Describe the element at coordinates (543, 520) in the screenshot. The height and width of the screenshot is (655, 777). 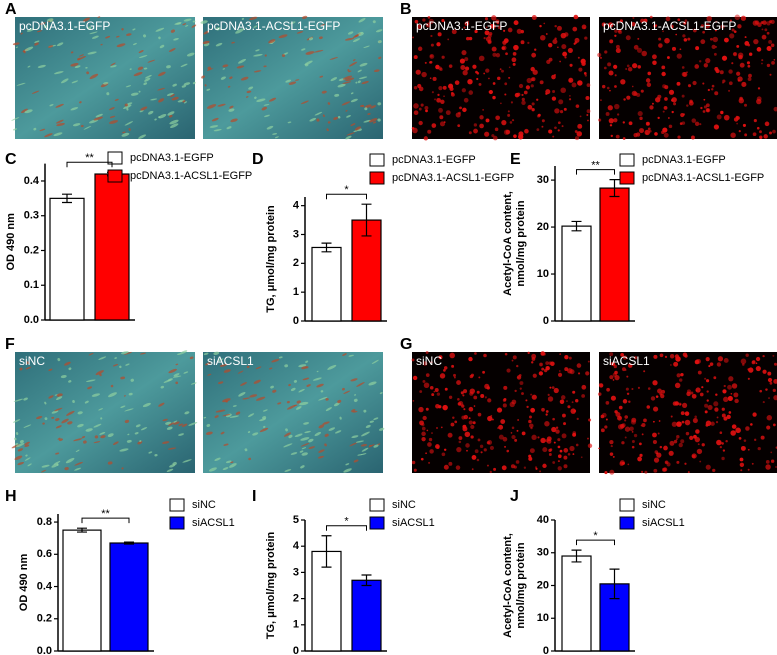
I see `y-tick-label: 40` at that location.